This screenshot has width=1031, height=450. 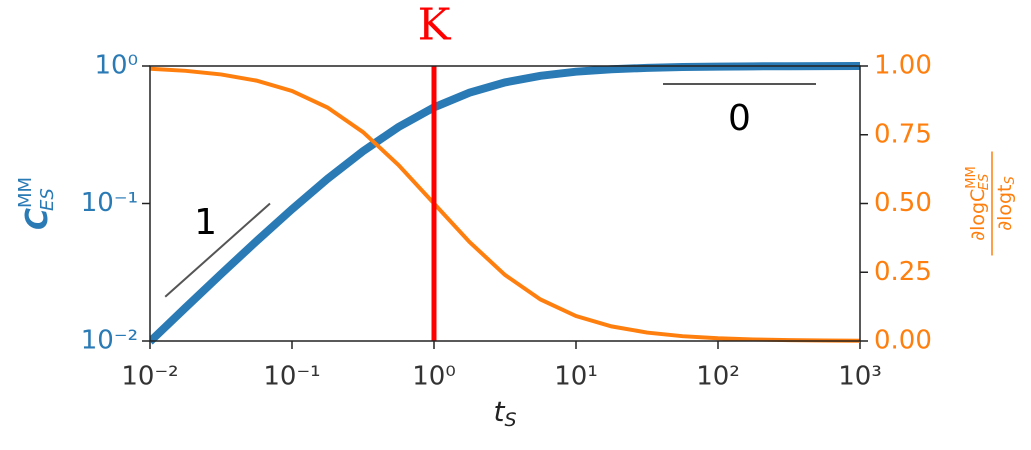 What do you see at coordinates (116, 66) in the screenshot?
I see `y-tick-label: 10⁰` at bounding box center [116, 66].